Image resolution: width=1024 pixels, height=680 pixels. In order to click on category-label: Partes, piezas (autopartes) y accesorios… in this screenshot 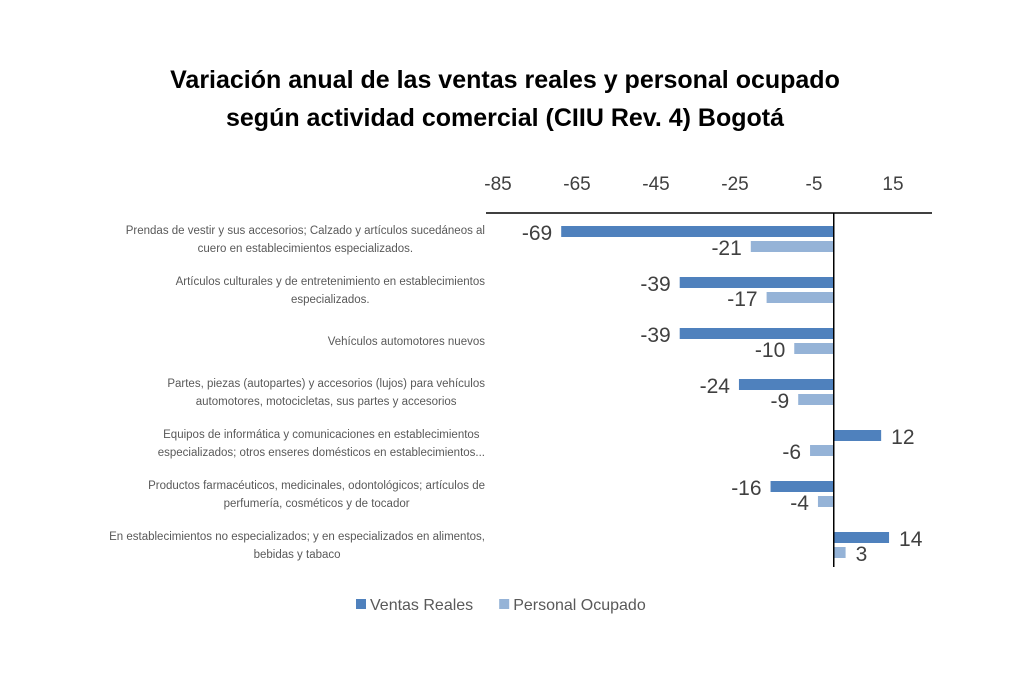, I will do `click(326, 384)`.